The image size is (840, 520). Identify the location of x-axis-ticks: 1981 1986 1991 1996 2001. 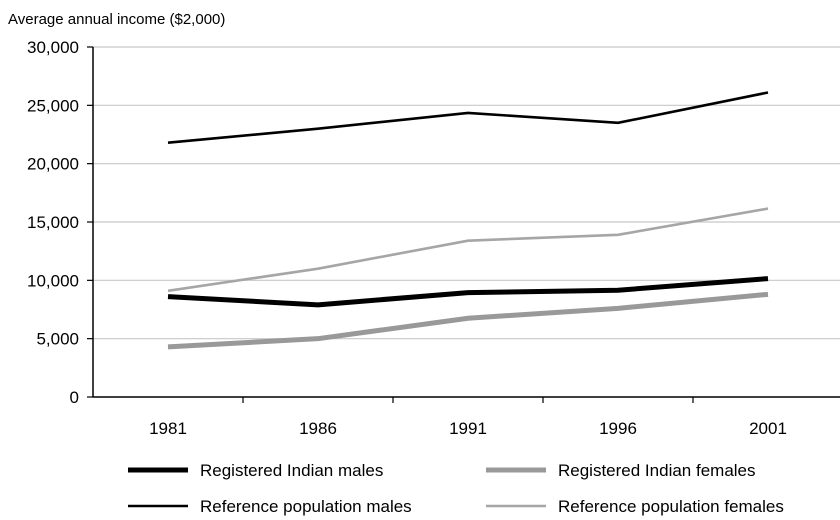
(468, 417).